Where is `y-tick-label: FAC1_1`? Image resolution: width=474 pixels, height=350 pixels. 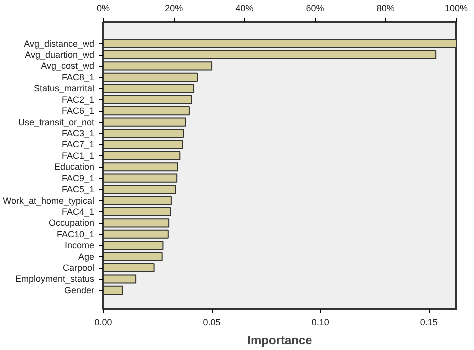 y-tick-label: FAC1_1 is located at coordinates (78, 155).